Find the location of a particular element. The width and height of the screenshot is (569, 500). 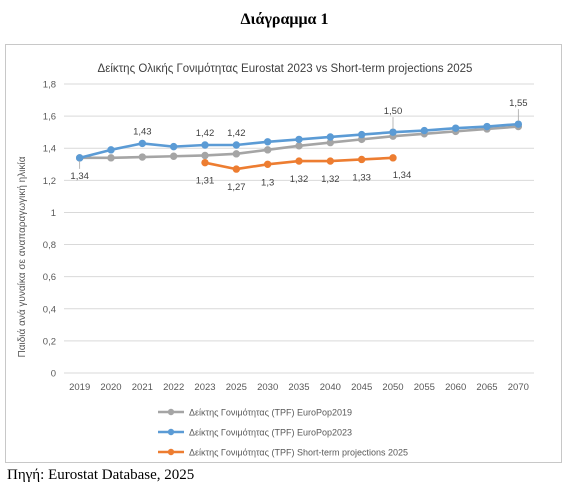

x-tick-label: 2070 is located at coordinates (518, 387).